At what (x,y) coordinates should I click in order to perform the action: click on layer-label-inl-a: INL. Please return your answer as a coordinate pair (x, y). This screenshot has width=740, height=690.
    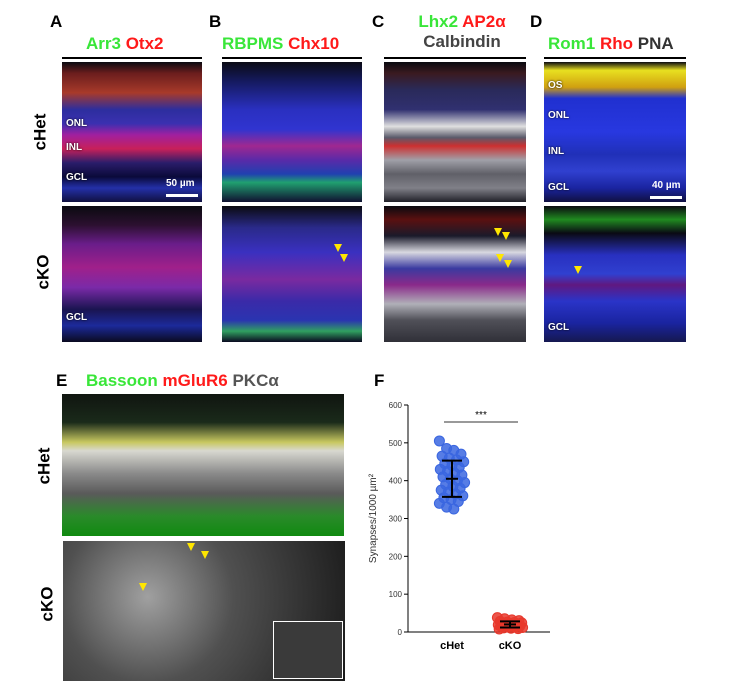
    Looking at the image, I should click on (74, 147).